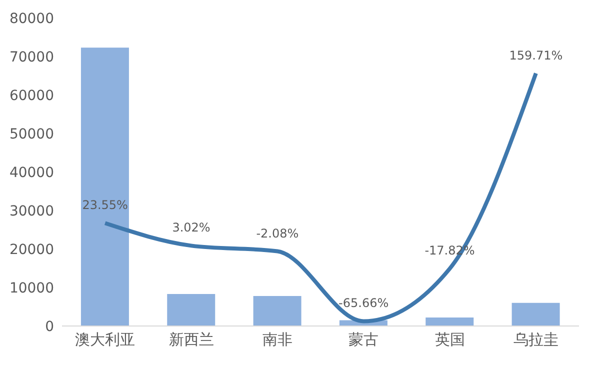 Image resolution: width=597 pixels, height=366 pixels. What do you see at coordinates (536, 55) in the screenshot?
I see `data-label: 159.71%` at bounding box center [536, 55].